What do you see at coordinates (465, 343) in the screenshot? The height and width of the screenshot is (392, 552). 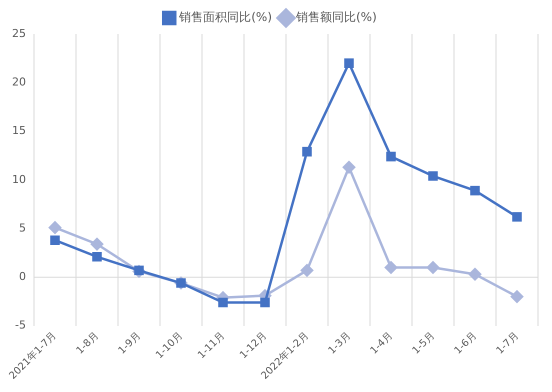 I see `x-tick-label: 1-6月` at bounding box center [465, 343].